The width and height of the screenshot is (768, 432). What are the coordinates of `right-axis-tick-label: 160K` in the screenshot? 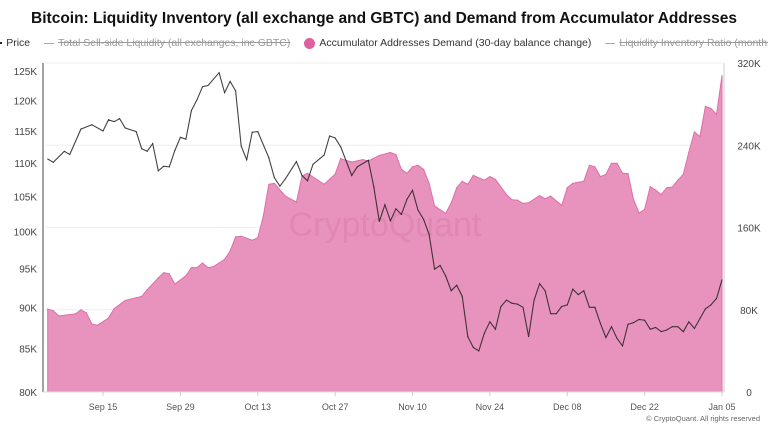 It's located at (749, 229).